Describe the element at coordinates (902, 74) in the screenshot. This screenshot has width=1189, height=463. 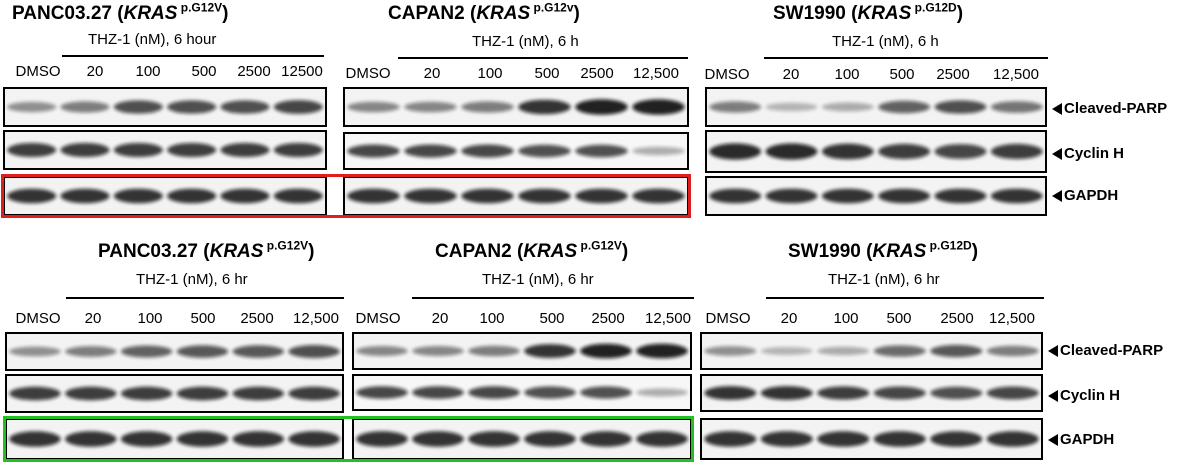
I see `lane-label: 500` at that location.